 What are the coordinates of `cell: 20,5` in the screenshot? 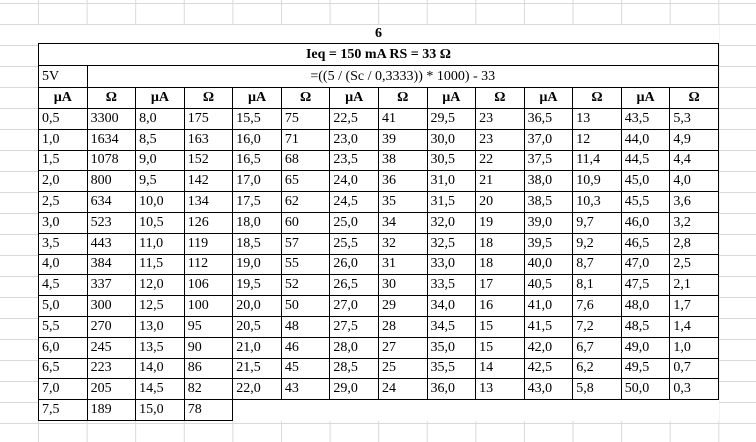 It's located at (257, 326).